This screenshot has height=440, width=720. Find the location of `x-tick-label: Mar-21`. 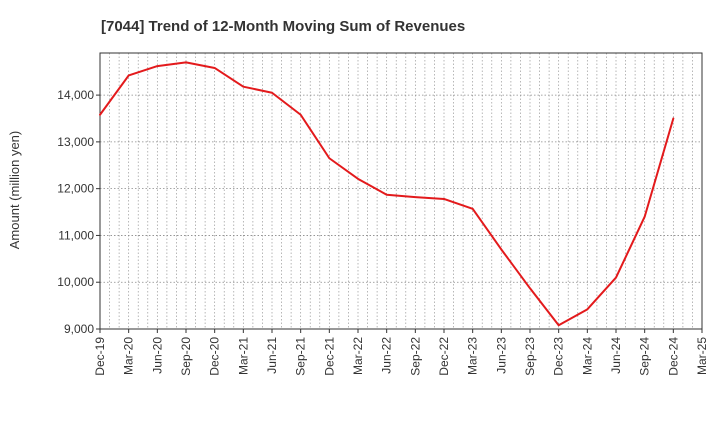

x-tick-label: Mar-21 is located at coordinates (243, 356).